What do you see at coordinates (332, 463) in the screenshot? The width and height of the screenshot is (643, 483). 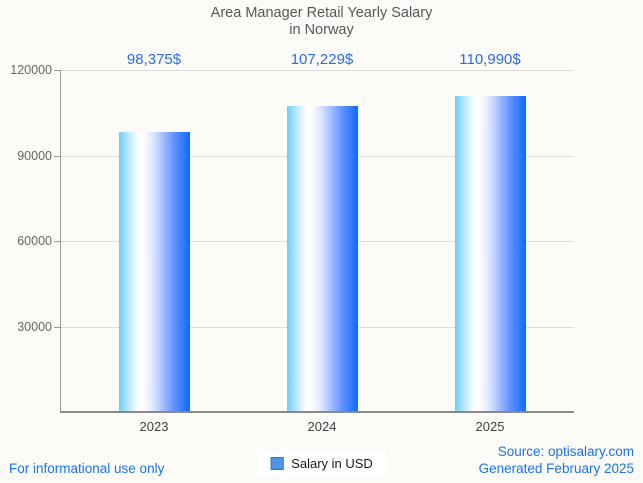 I see `legend-label: Salary in USD` at bounding box center [332, 463].